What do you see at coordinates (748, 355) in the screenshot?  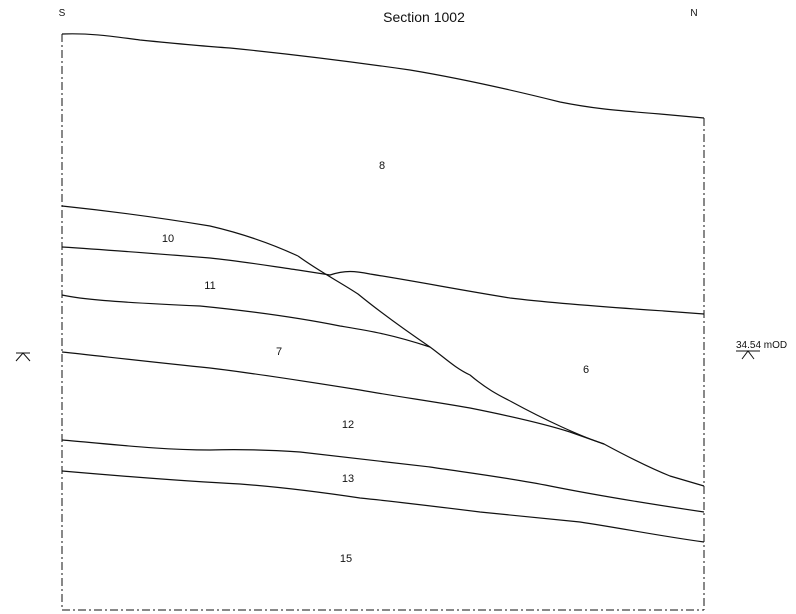 I see `datum-marker-right-icon` at bounding box center [748, 355].